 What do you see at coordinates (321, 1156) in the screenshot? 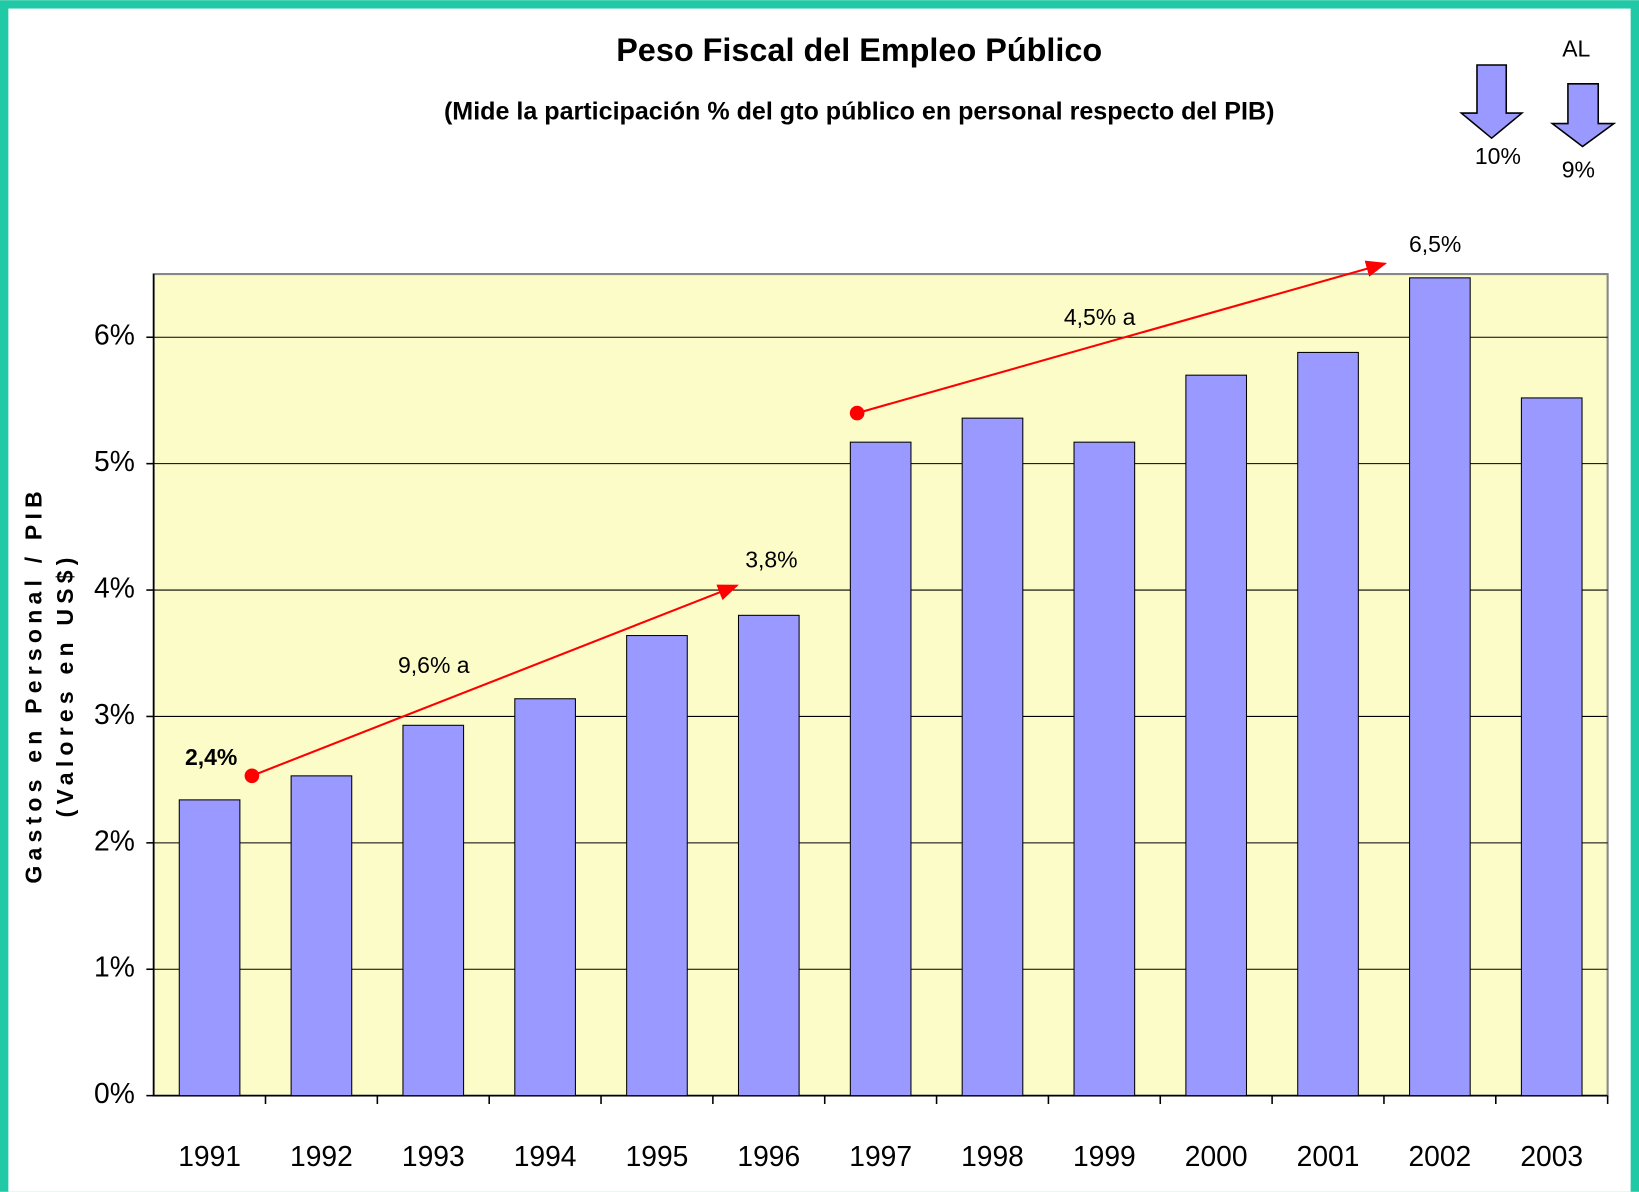
I see `x-tick-label: 1992` at bounding box center [321, 1156].